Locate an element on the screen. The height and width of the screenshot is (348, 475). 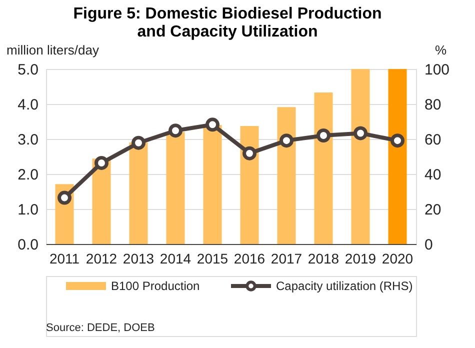
chart-title: Figure 5: Domestic Biodiesel Production and Capacity Utilization is located at coordinates (227, 23).